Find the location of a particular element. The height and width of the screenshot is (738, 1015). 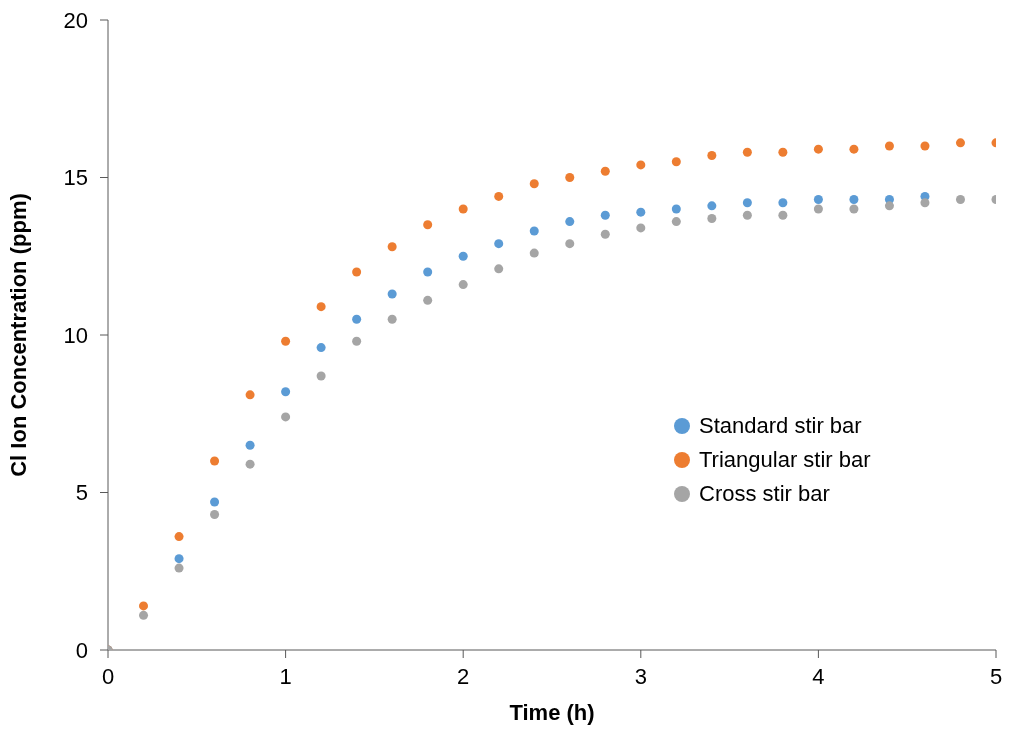

x-tick-label: 3 is located at coordinates (640, 676).